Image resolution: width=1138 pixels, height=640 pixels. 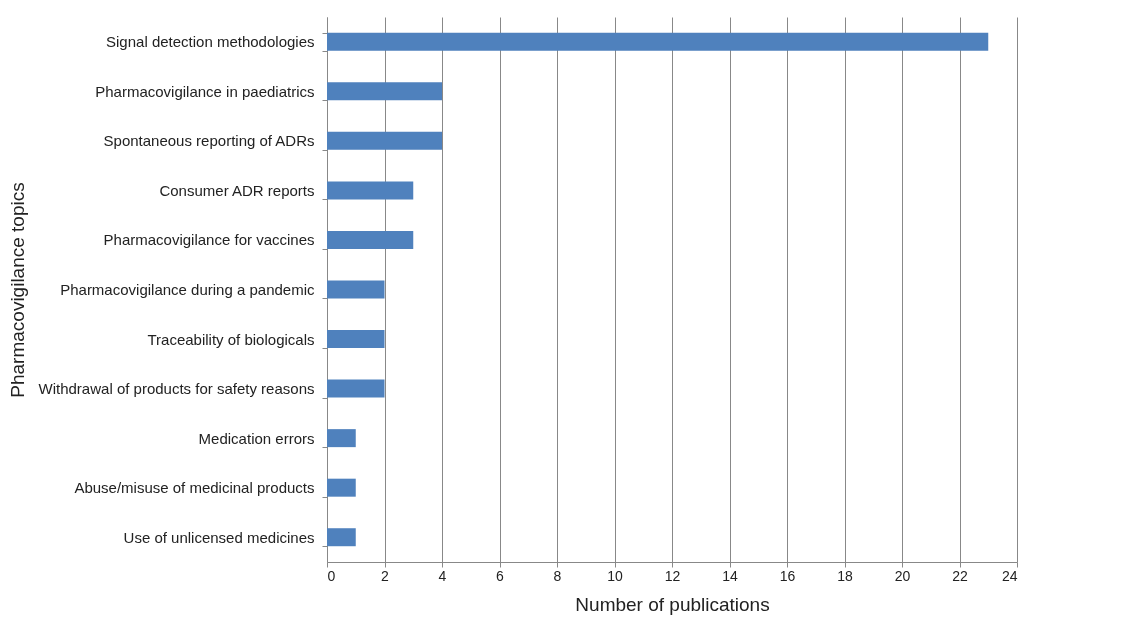 What do you see at coordinates (237, 190) in the screenshot?
I see `y-tick-label: Consumer ADR reports` at bounding box center [237, 190].